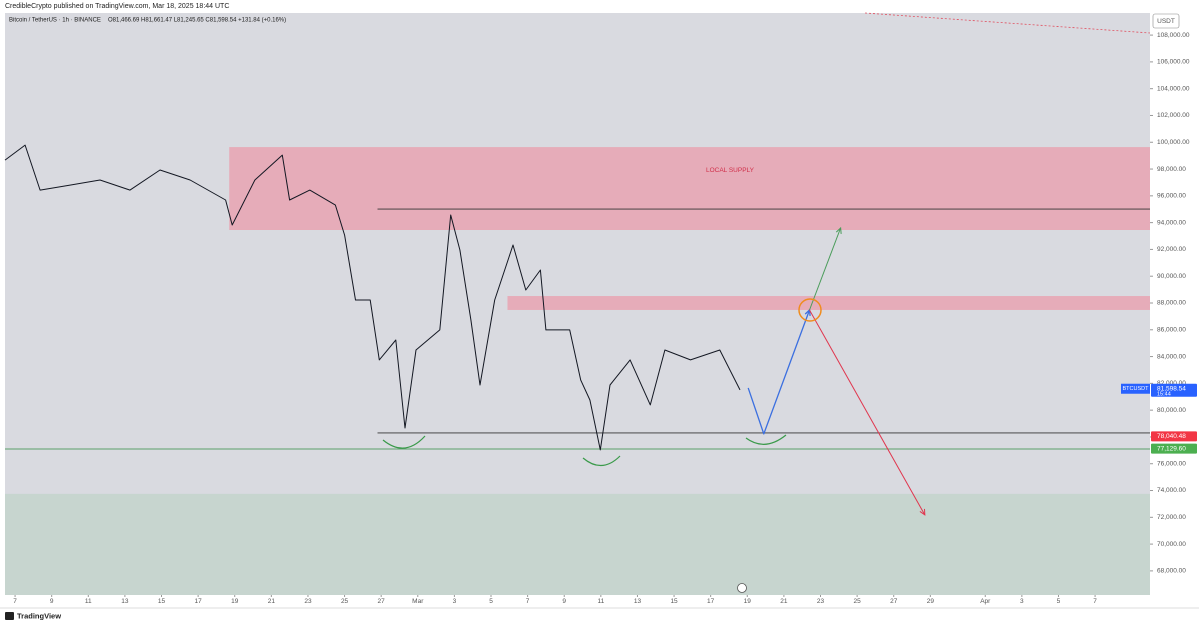 The width and height of the screenshot is (1199, 625). Describe the element at coordinates (1171, 276) in the screenshot. I see `y-tick-label: 90,000.00` at that location.